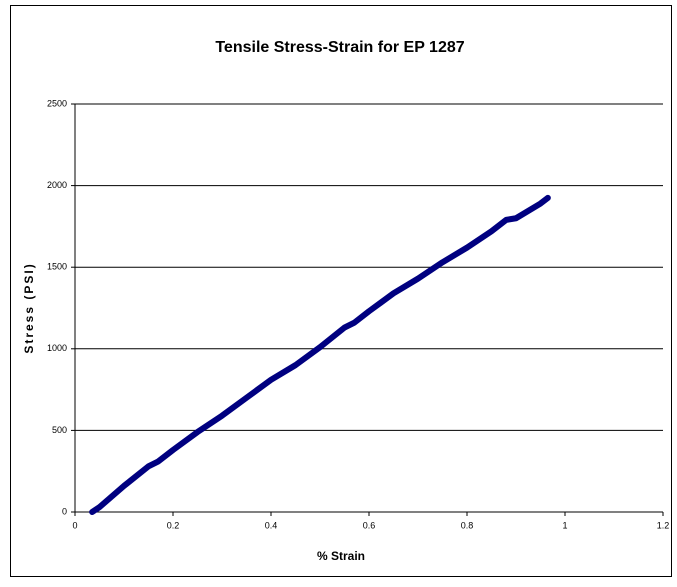  I want to click on x-tick-label: 1.2, so click(663, 525).